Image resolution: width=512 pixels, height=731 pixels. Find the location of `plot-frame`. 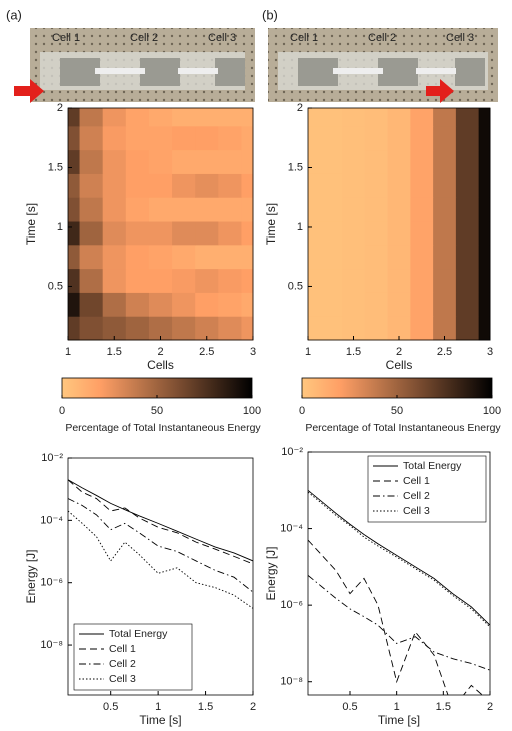

plot-frame is located at coordinates (399, 573).